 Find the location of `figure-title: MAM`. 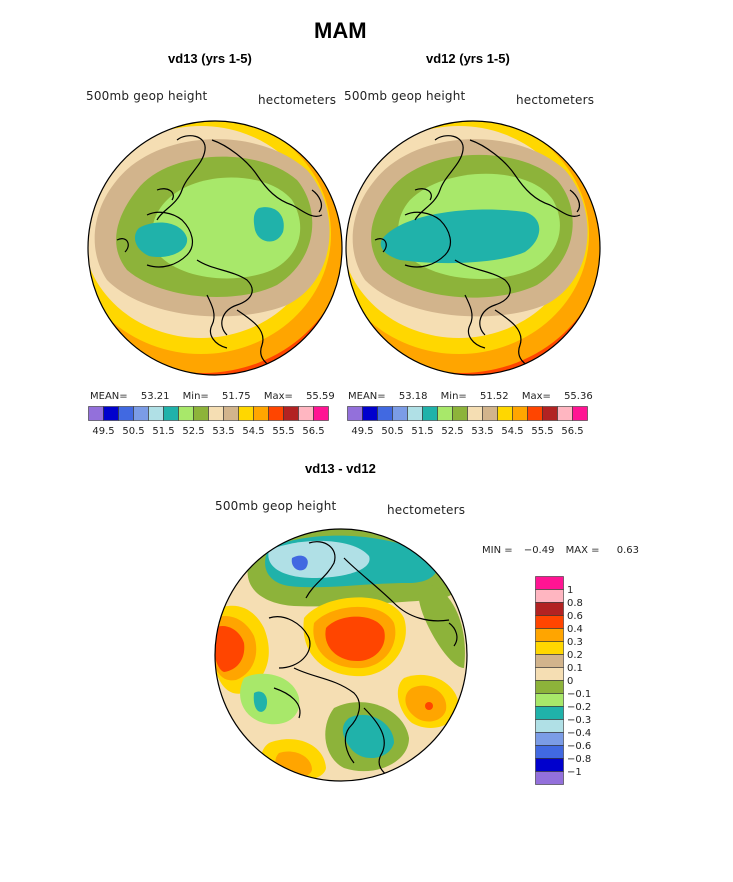

figure-title: MAM is located at coordinates (340, 30).